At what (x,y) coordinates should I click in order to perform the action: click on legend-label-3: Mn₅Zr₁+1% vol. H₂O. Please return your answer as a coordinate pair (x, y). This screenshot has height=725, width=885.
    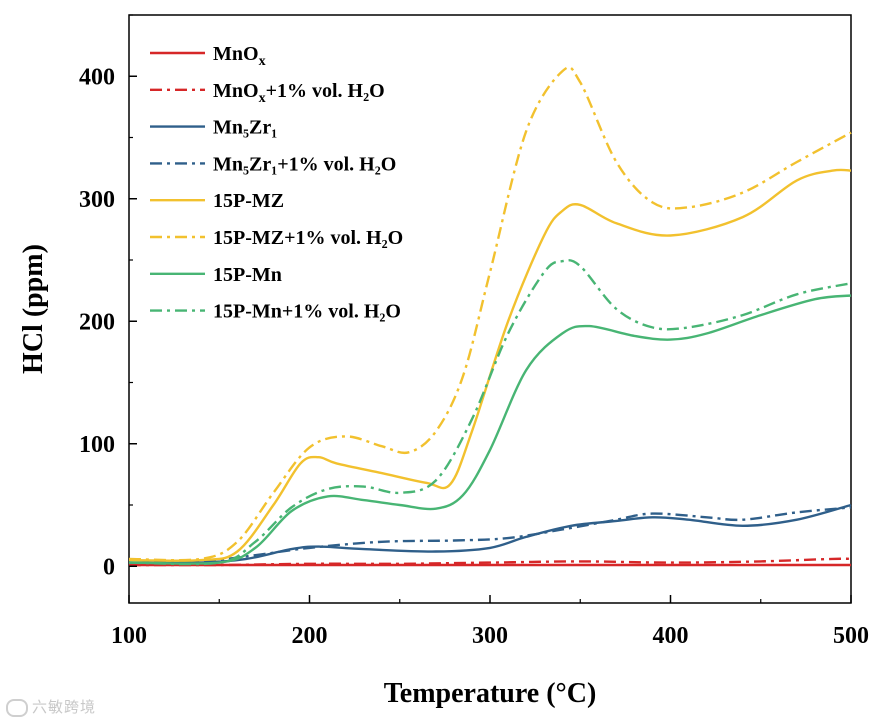
    Looking at the image, I should click on (304, 164).